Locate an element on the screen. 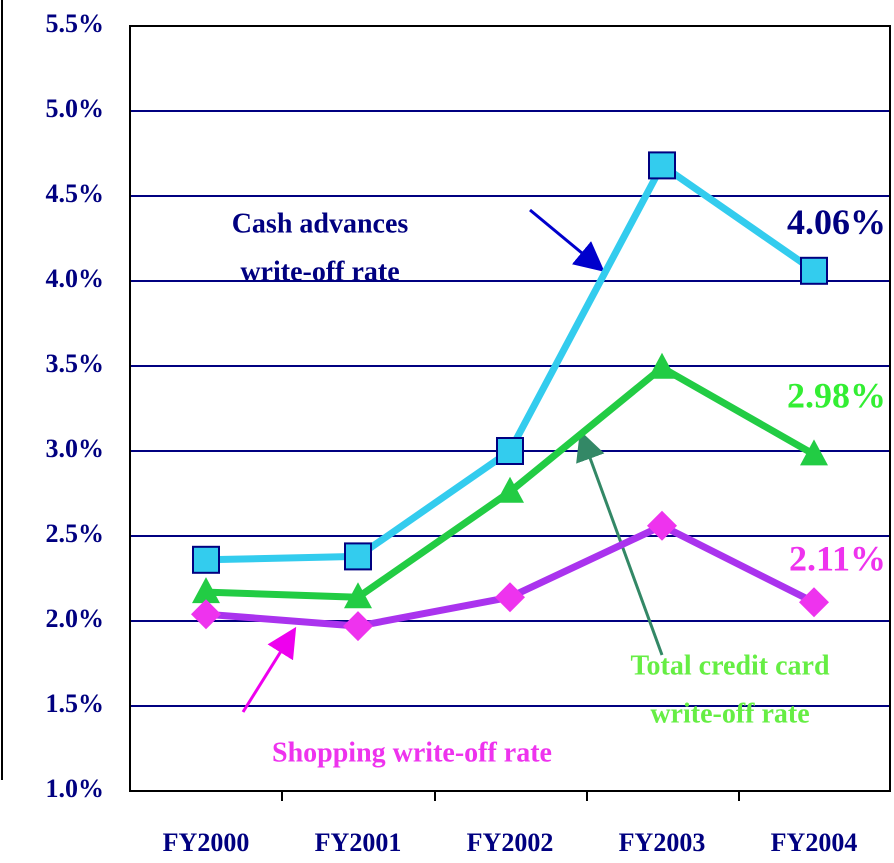 The height and width of the screenshot is (863, 894). y-tick-label: 1.0% is located at coordinates (75, 788).